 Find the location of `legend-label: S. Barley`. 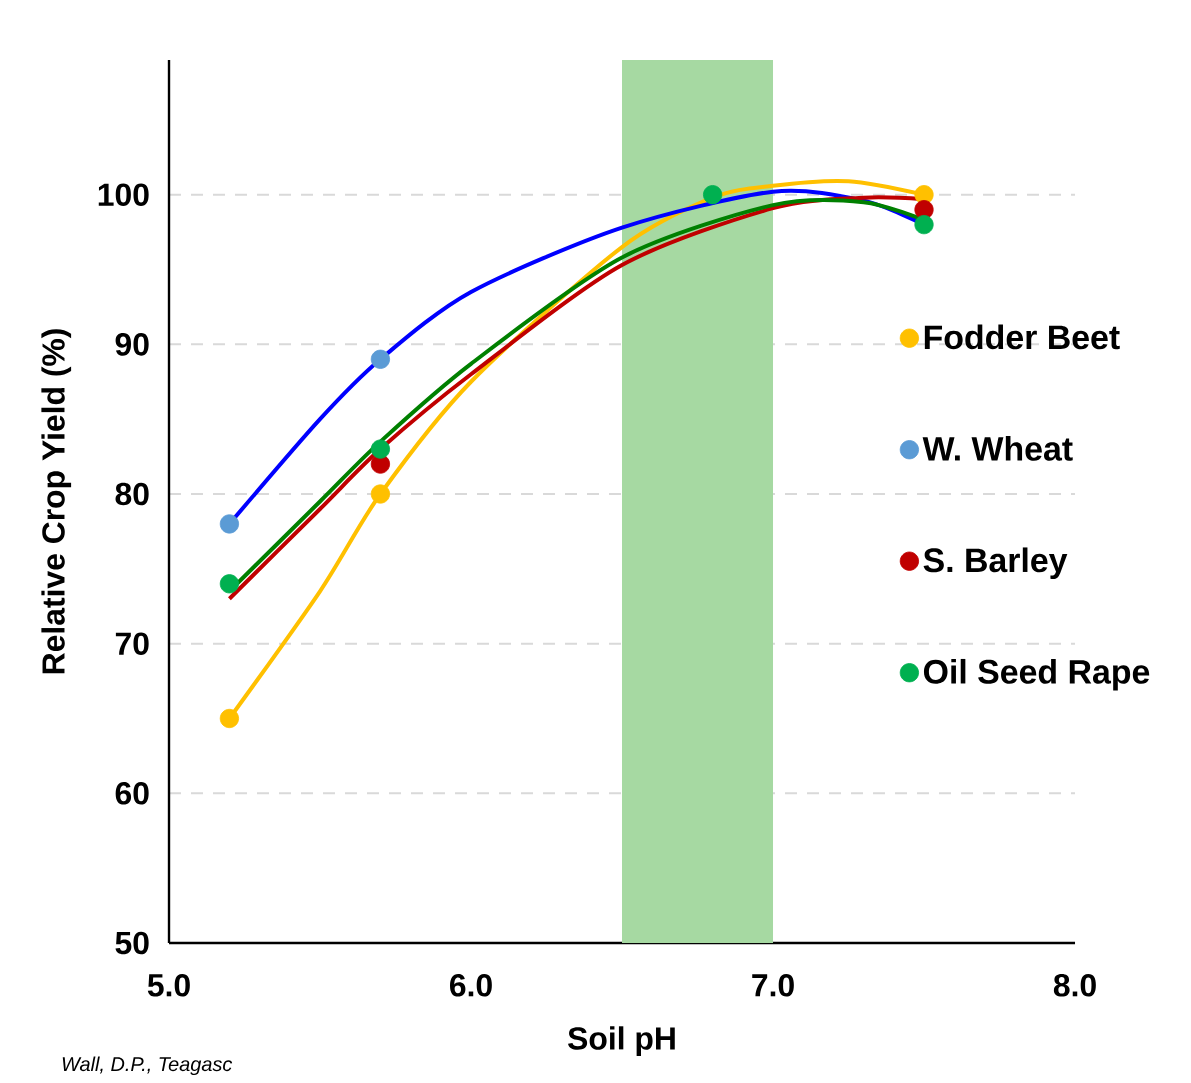

legend-label: S. Barley is located at coordinates (995, 563).